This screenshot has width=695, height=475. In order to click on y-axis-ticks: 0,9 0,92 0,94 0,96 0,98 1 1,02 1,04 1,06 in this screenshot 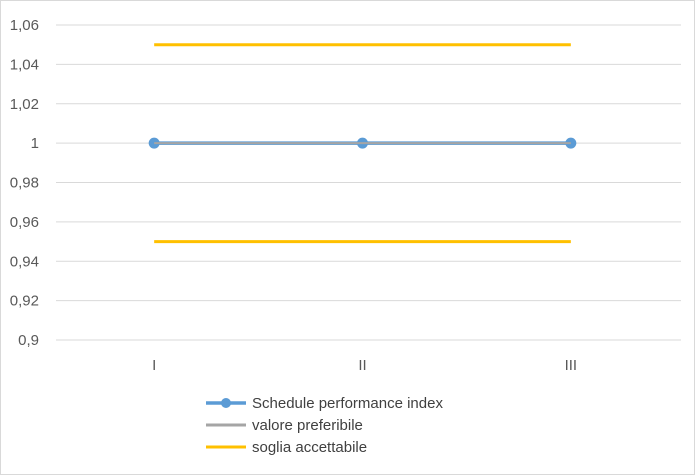, I will do `click(24, 183)`.